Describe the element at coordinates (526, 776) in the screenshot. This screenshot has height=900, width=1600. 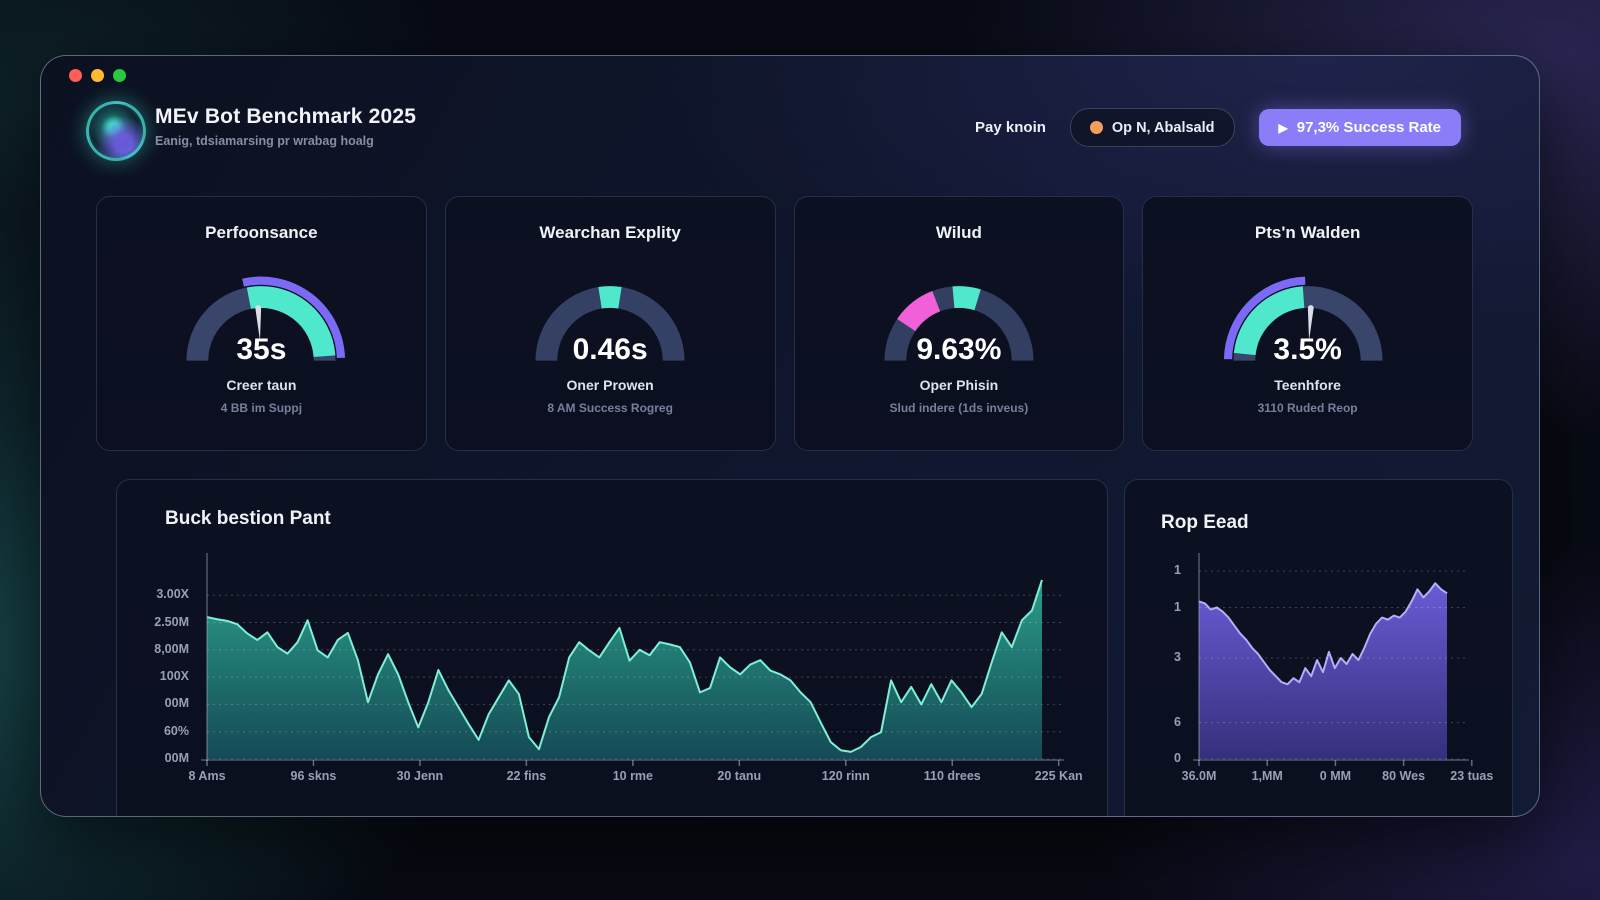
I see `x-tick-label: 22 fins` at that location.